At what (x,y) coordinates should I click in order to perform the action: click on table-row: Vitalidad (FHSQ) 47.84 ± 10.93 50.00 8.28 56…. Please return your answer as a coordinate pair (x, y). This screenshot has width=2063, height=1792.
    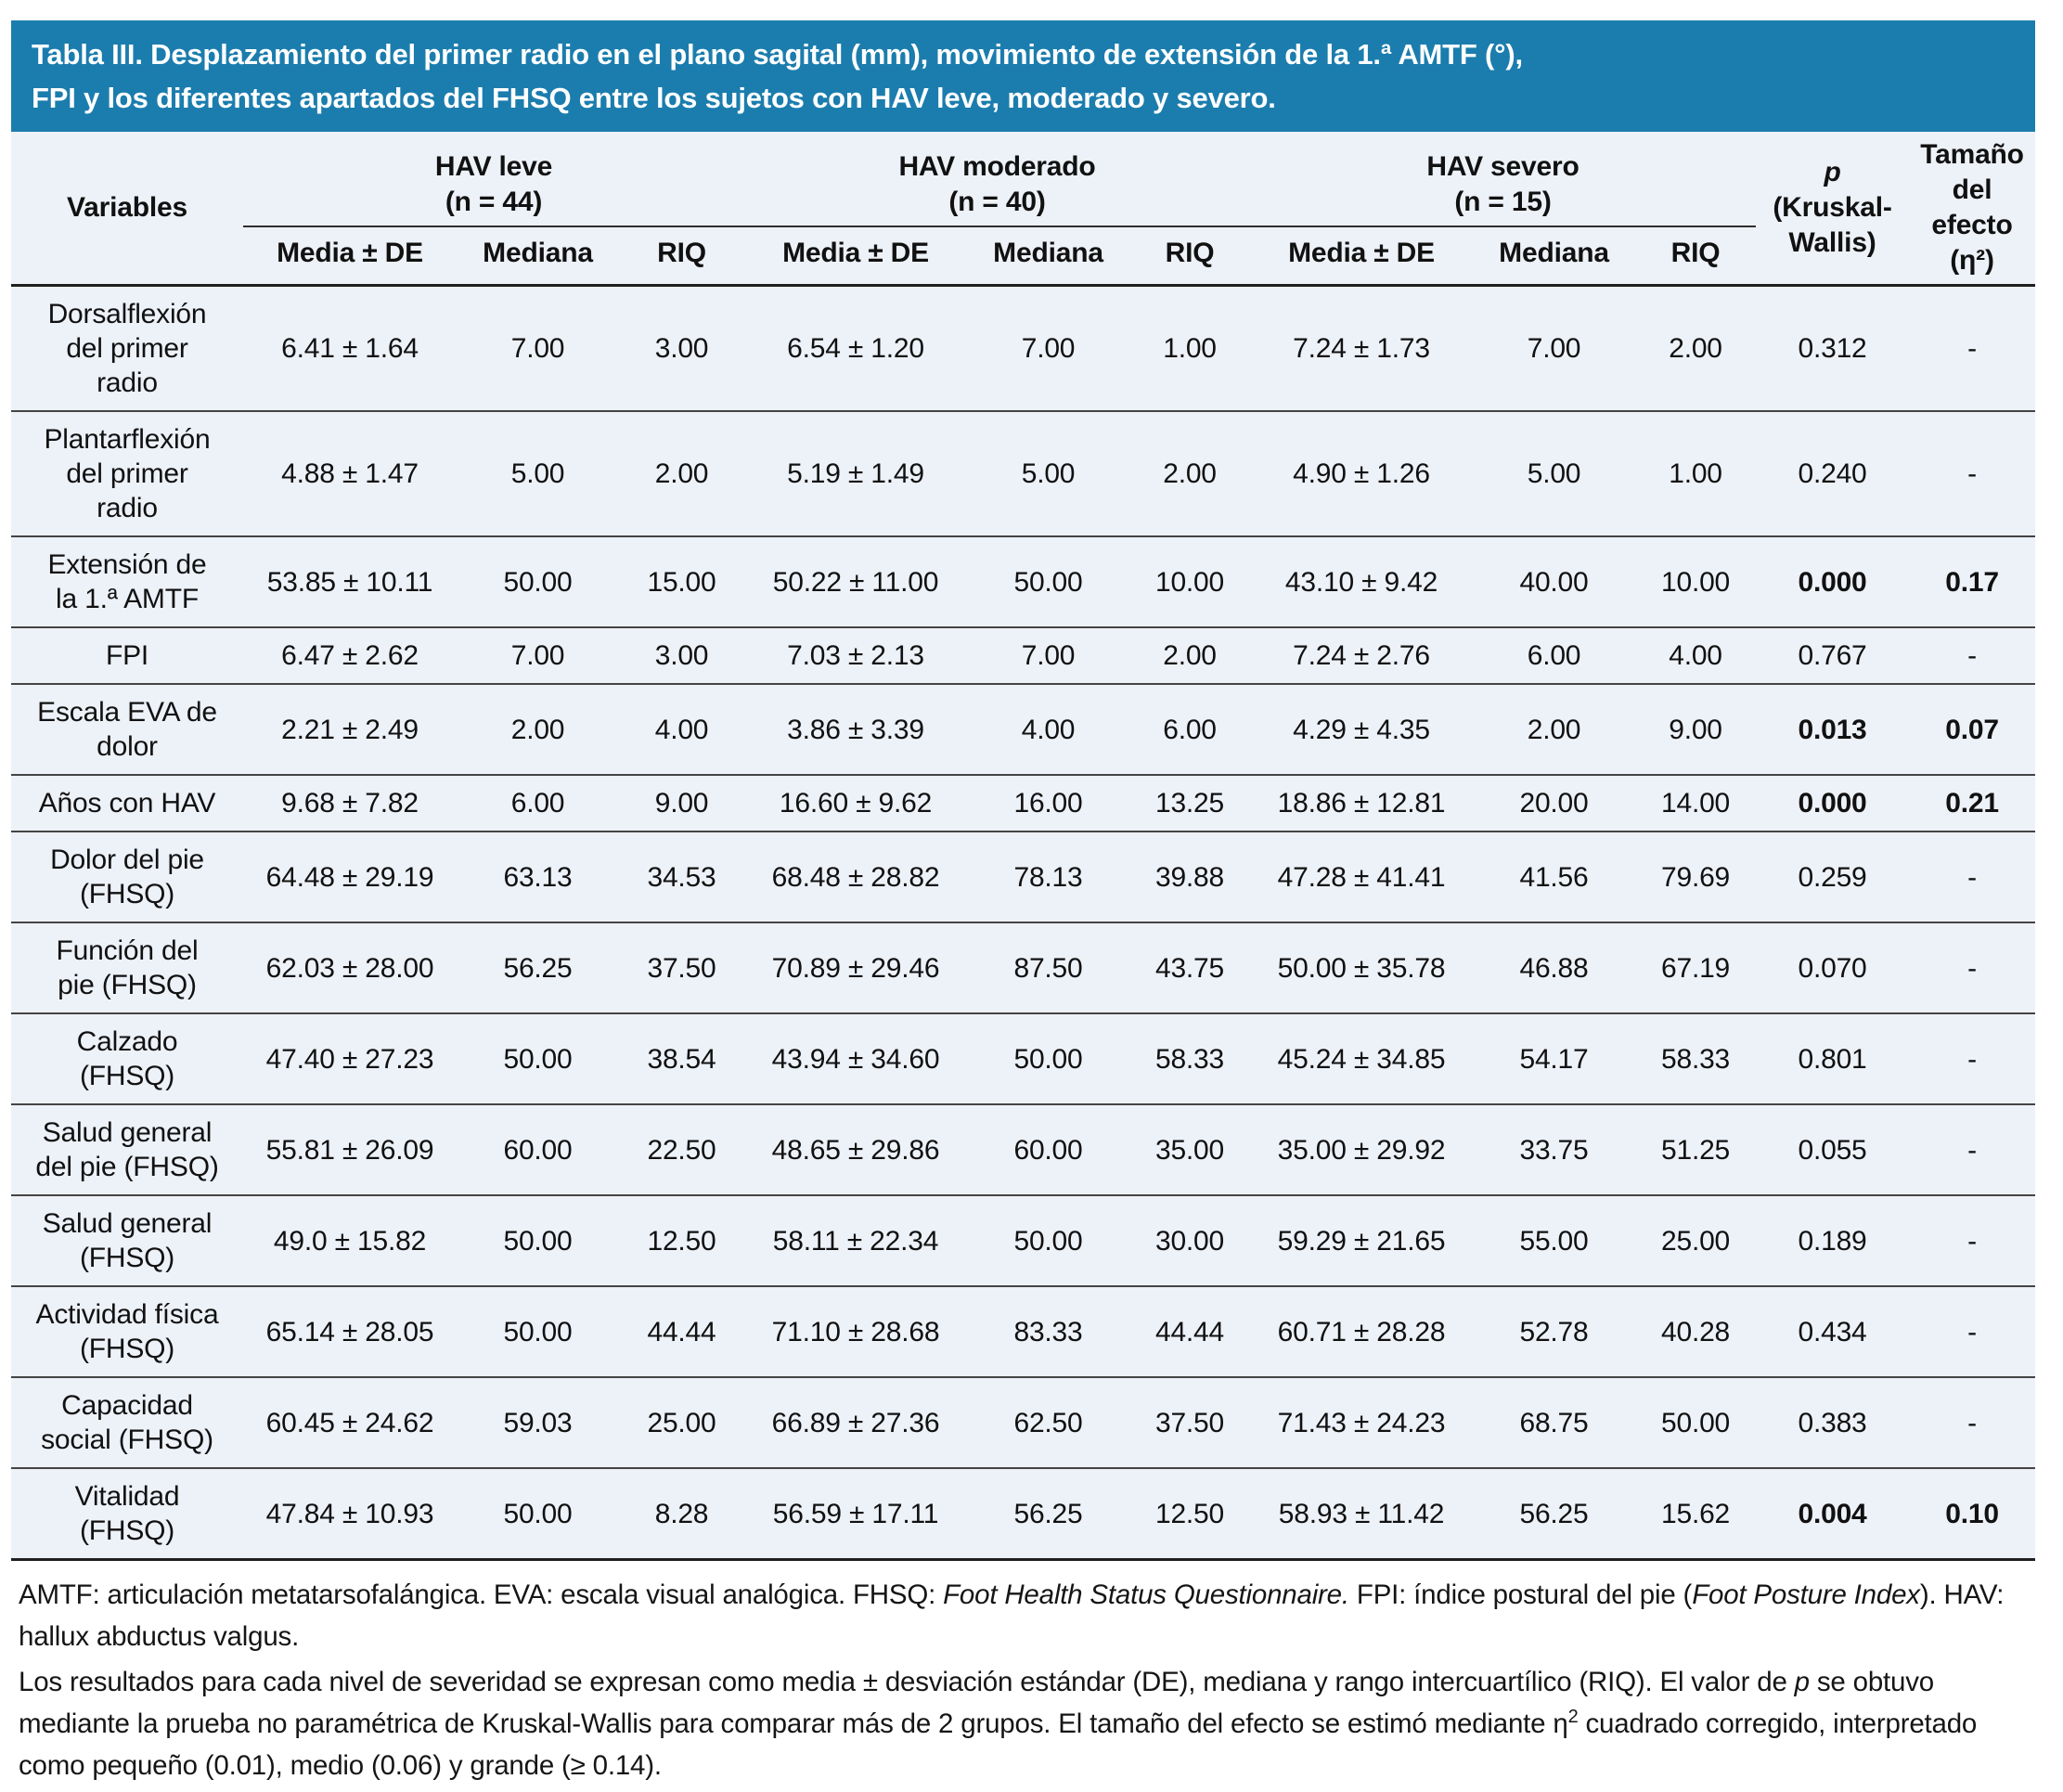
    Looking at the image, I should click on (1023, 1514).